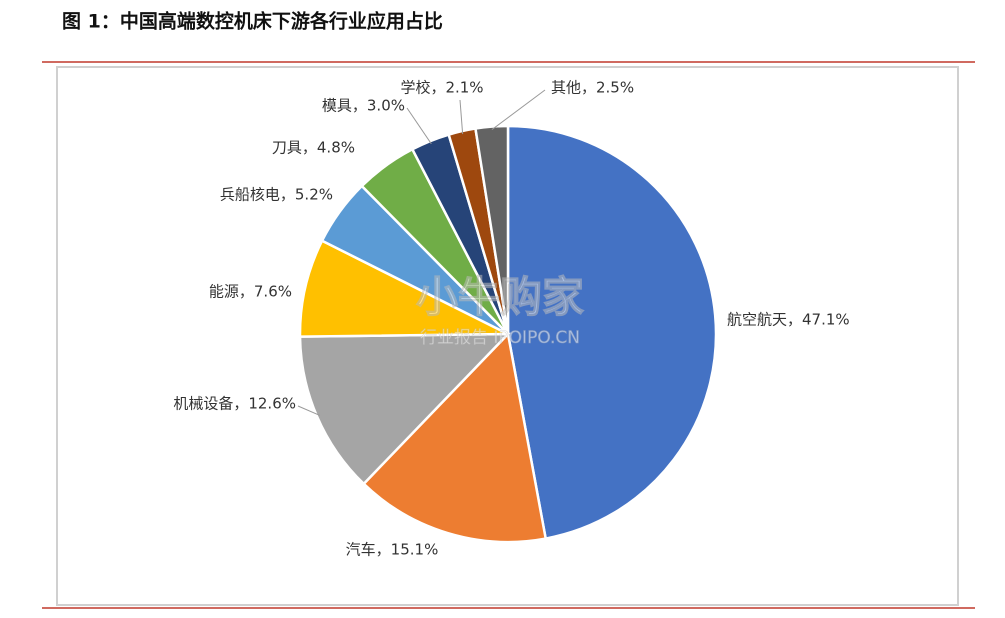  I want to click on data-label: 航空航天，47.1%, so click(788, 320).